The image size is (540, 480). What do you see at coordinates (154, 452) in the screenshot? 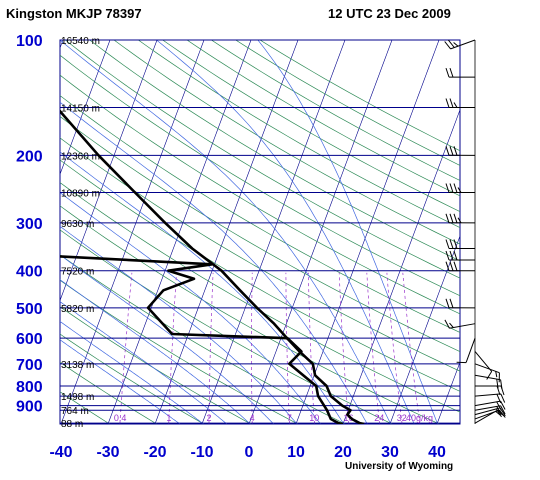
I see `temperature-tick-label: -20` at bounding box center [154, 452].